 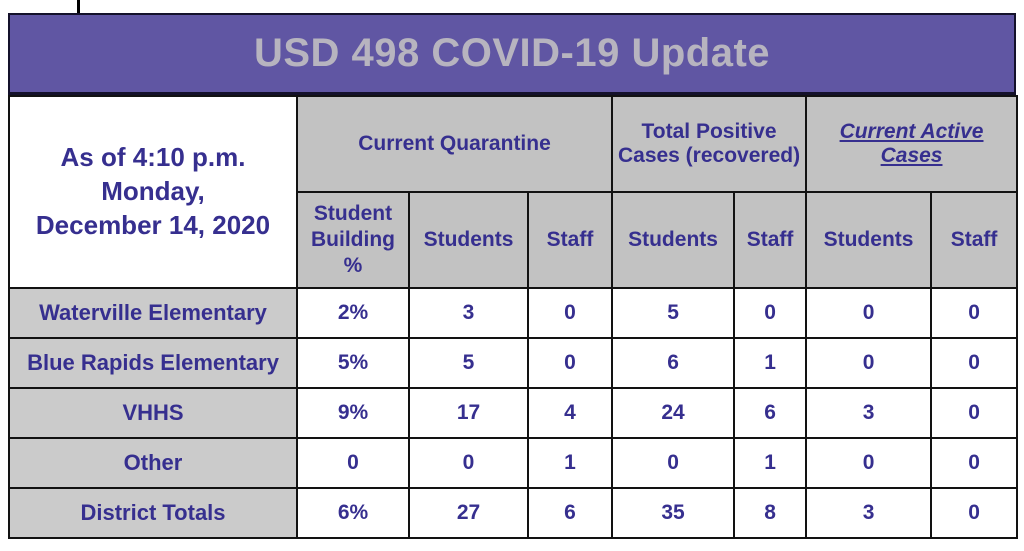 What do you see at coordinates (974, 240) in the screenshot?
I see `col-header-active-staff: Staff` at bounding box center [974, 240].